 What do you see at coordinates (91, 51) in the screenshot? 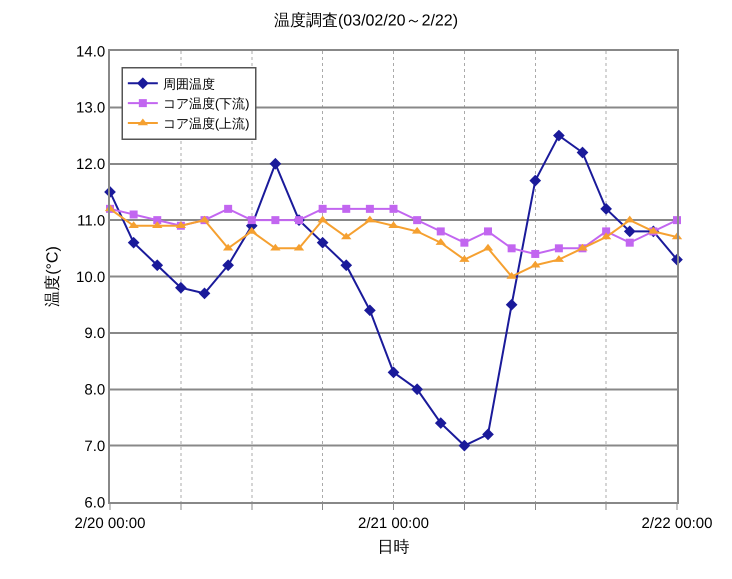
I see `y-tick-label: 14.0` at bounding box center [91, 51].